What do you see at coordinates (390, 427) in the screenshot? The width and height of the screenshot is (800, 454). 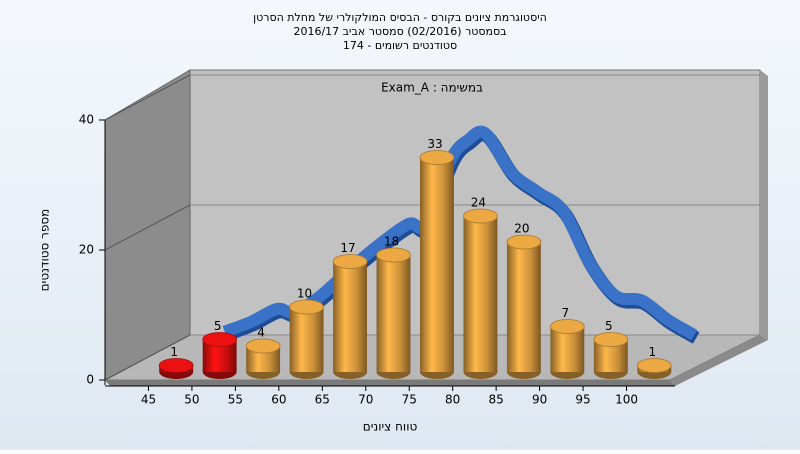 I see `x-axis-label: טווח ציונים` at bounding box center [390, 427].